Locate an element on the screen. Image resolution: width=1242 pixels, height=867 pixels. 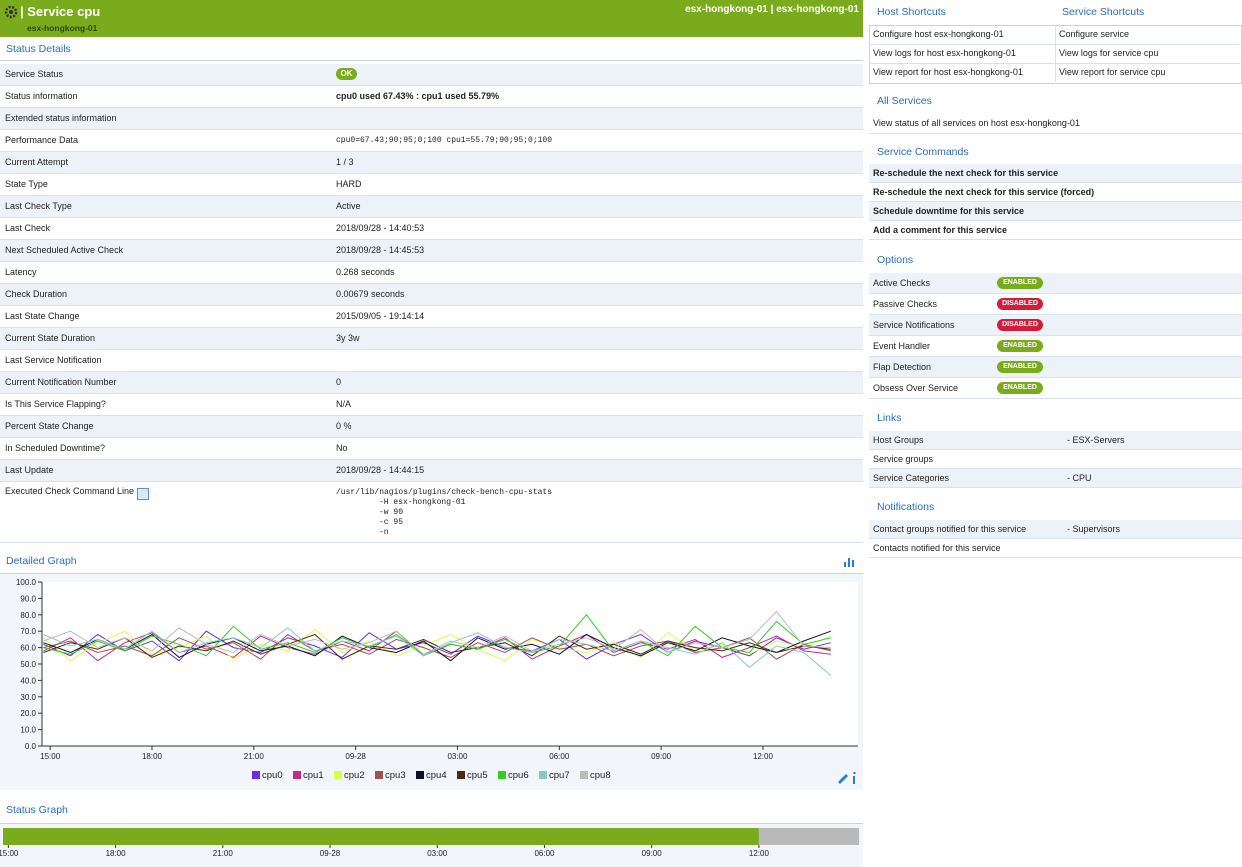
divider is located at coordinates (431, 573).